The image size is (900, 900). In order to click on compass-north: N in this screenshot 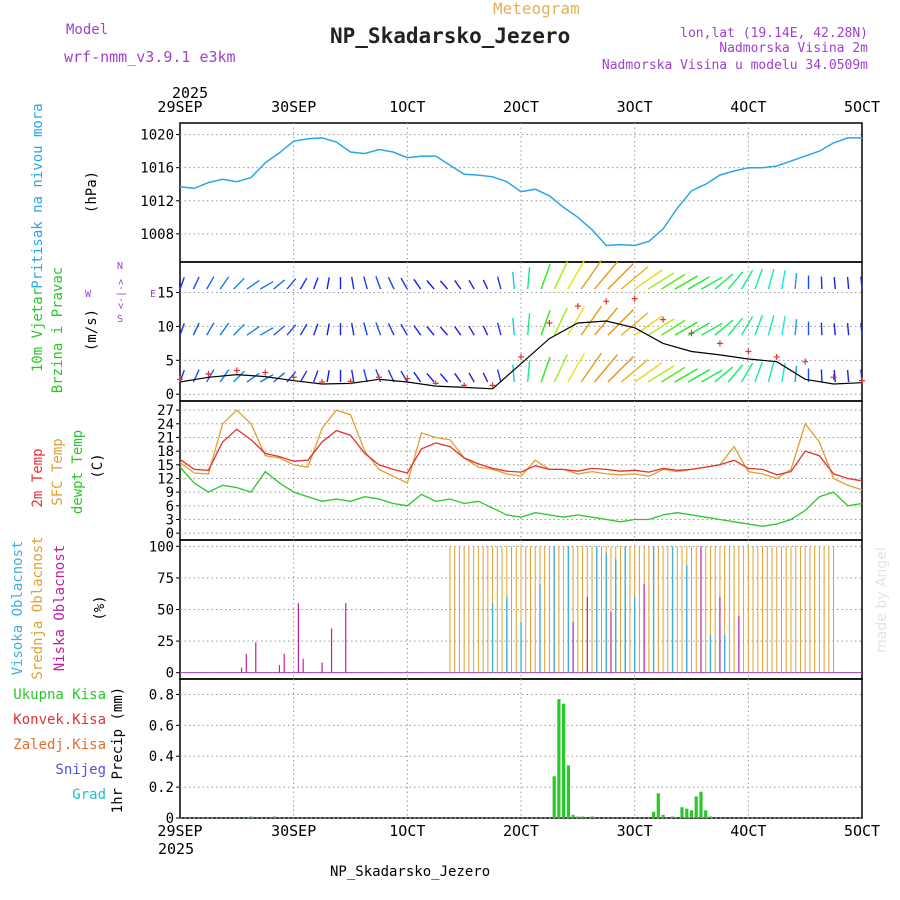, I will do `click(120, 266)`.